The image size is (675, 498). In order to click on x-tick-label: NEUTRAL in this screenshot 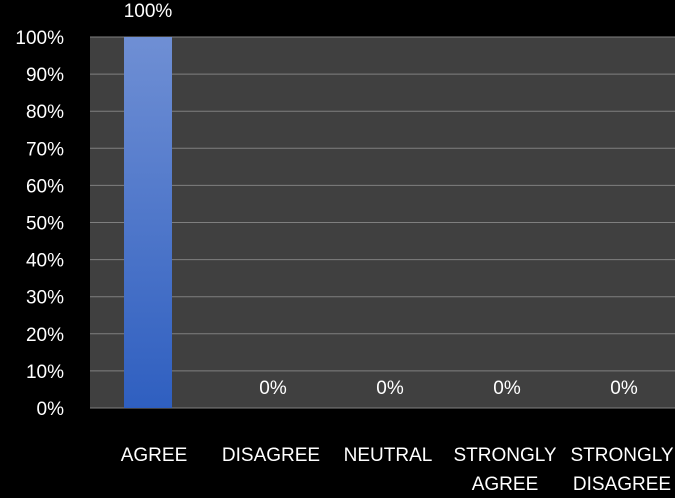, I will do `click(388, 455)`.